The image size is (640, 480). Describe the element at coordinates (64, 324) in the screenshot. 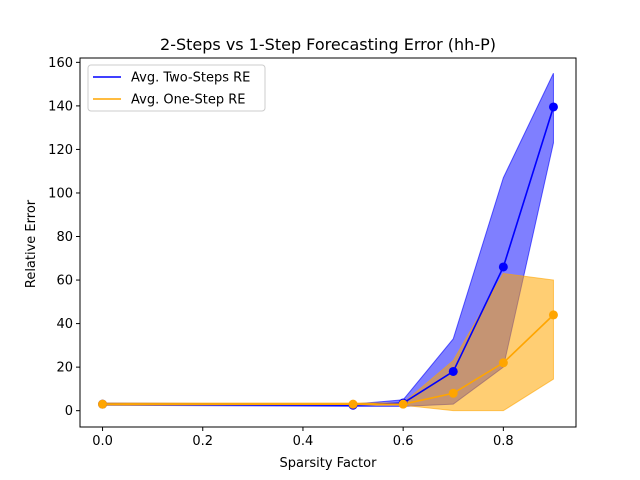

I see `y-tick-label-3: 40` at that location.